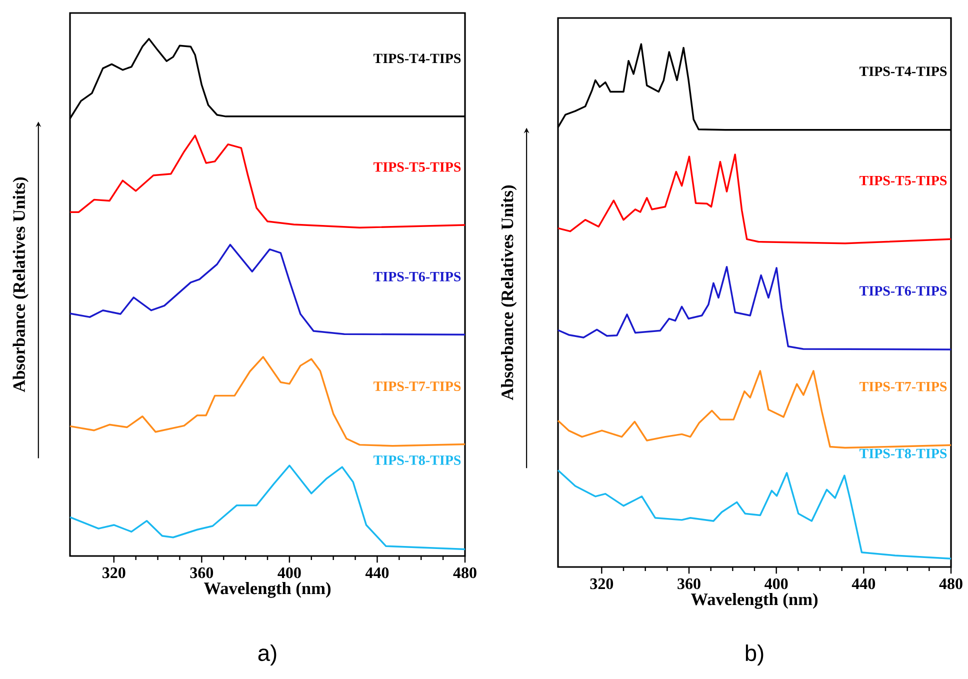 Image resolution: width=968 pixels, height=679 pixels. Describe the element at coordinates (755, 655) in the screenshot. I see `text: b)` at that location.